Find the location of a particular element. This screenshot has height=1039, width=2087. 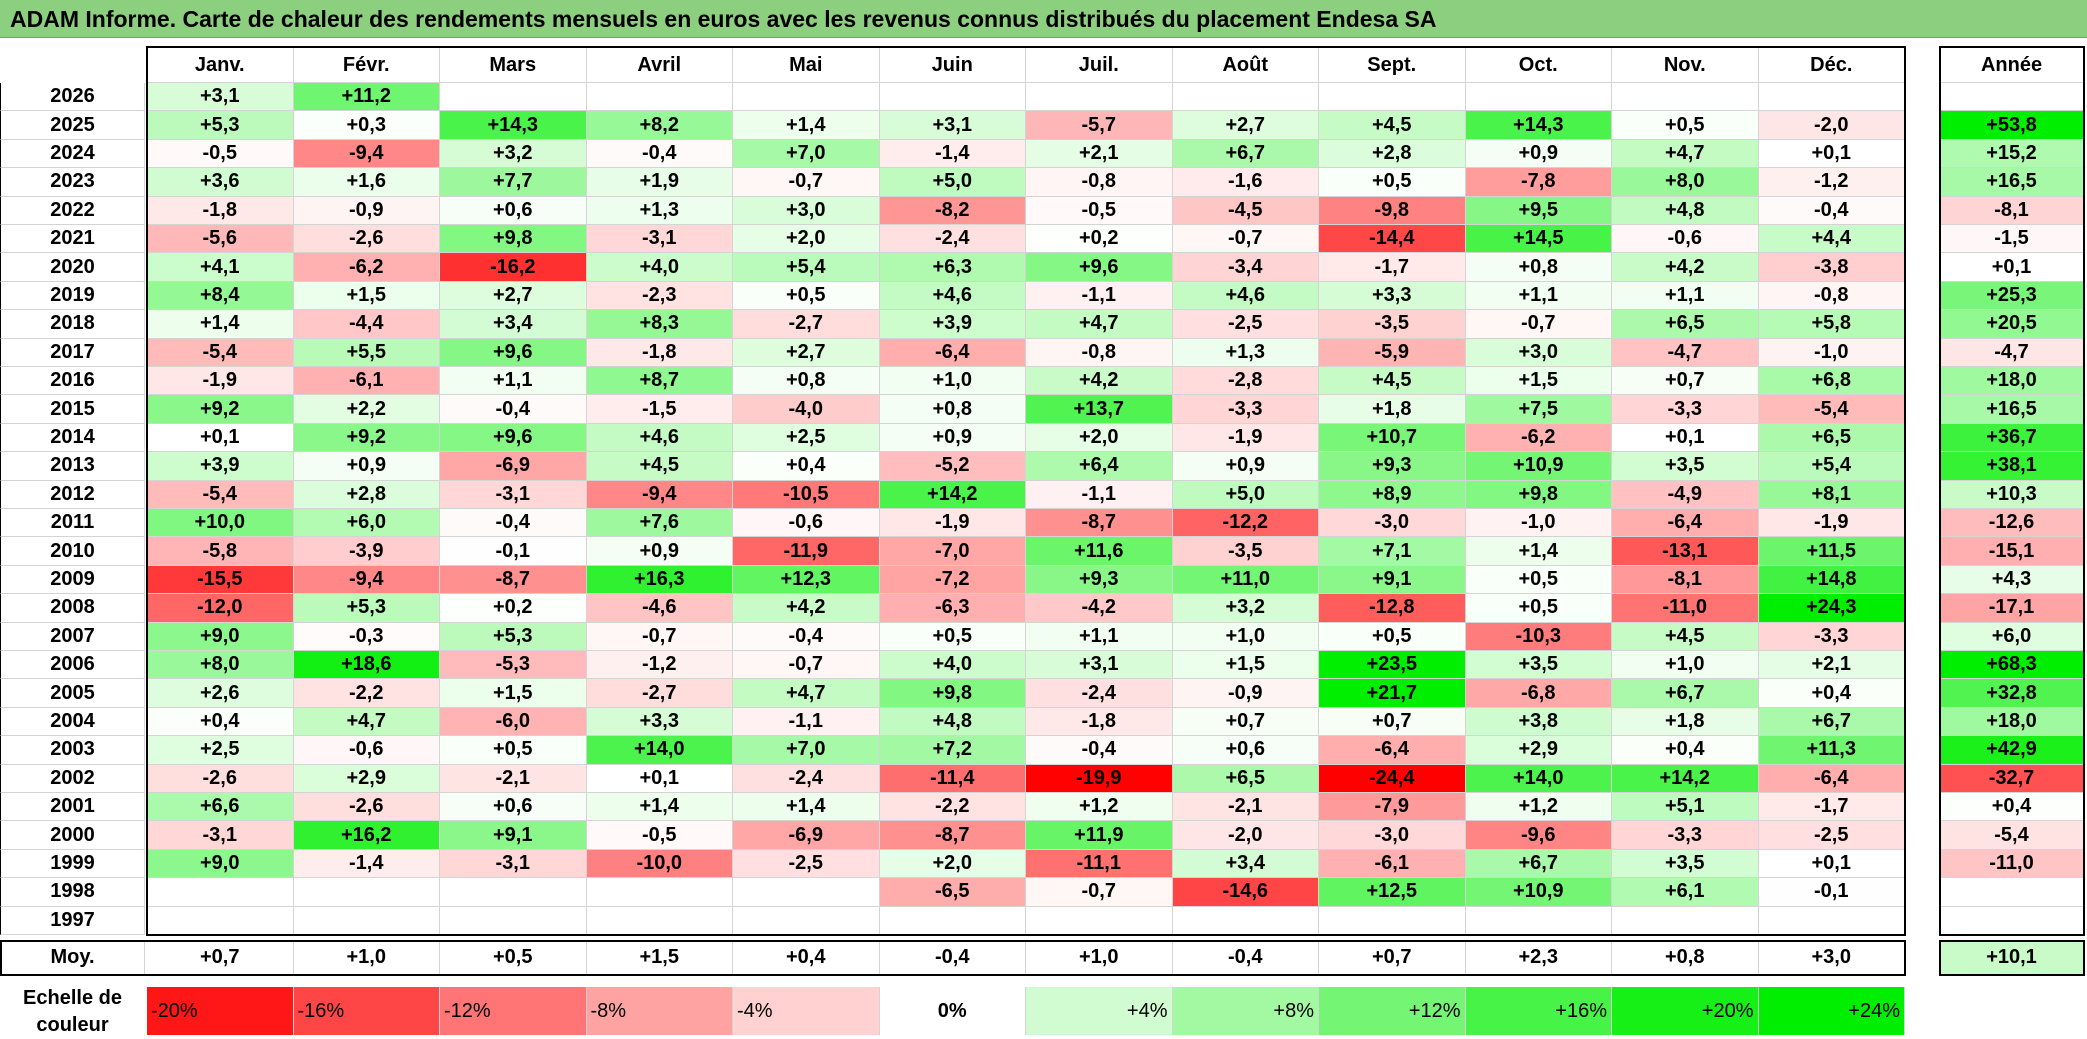

heatmap-cell: +8,2 is located at coordinates (659, 125).